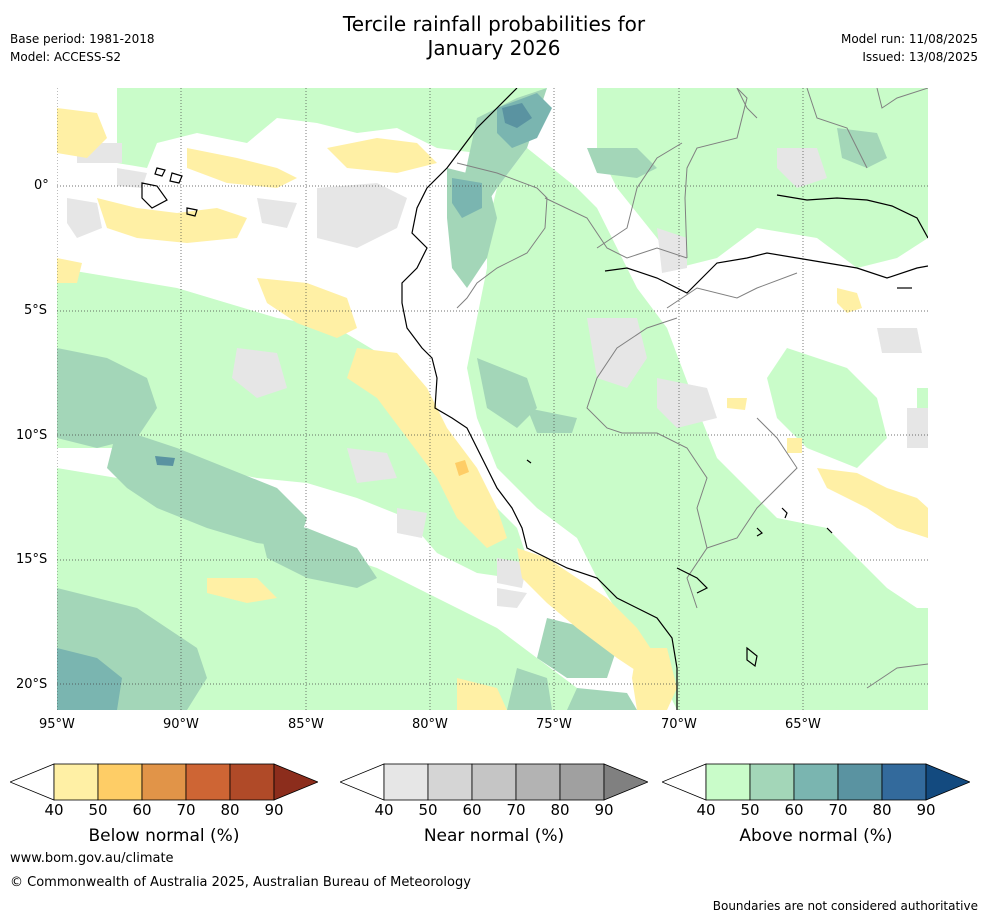 The width and height of the screenshot is (988, 919). I want to click on below-normal-colorbar, so click(164, 782).